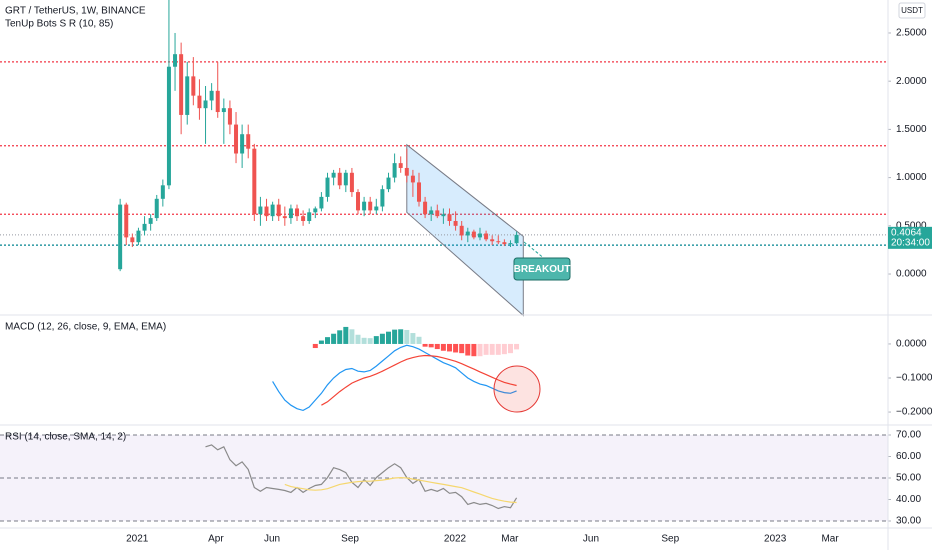 This screenshot has width=932, height=550. What do you see at coordinates (906, 232) in the screenshot?
I see `last-price: 0.4064` at bounding box center [906, 232].